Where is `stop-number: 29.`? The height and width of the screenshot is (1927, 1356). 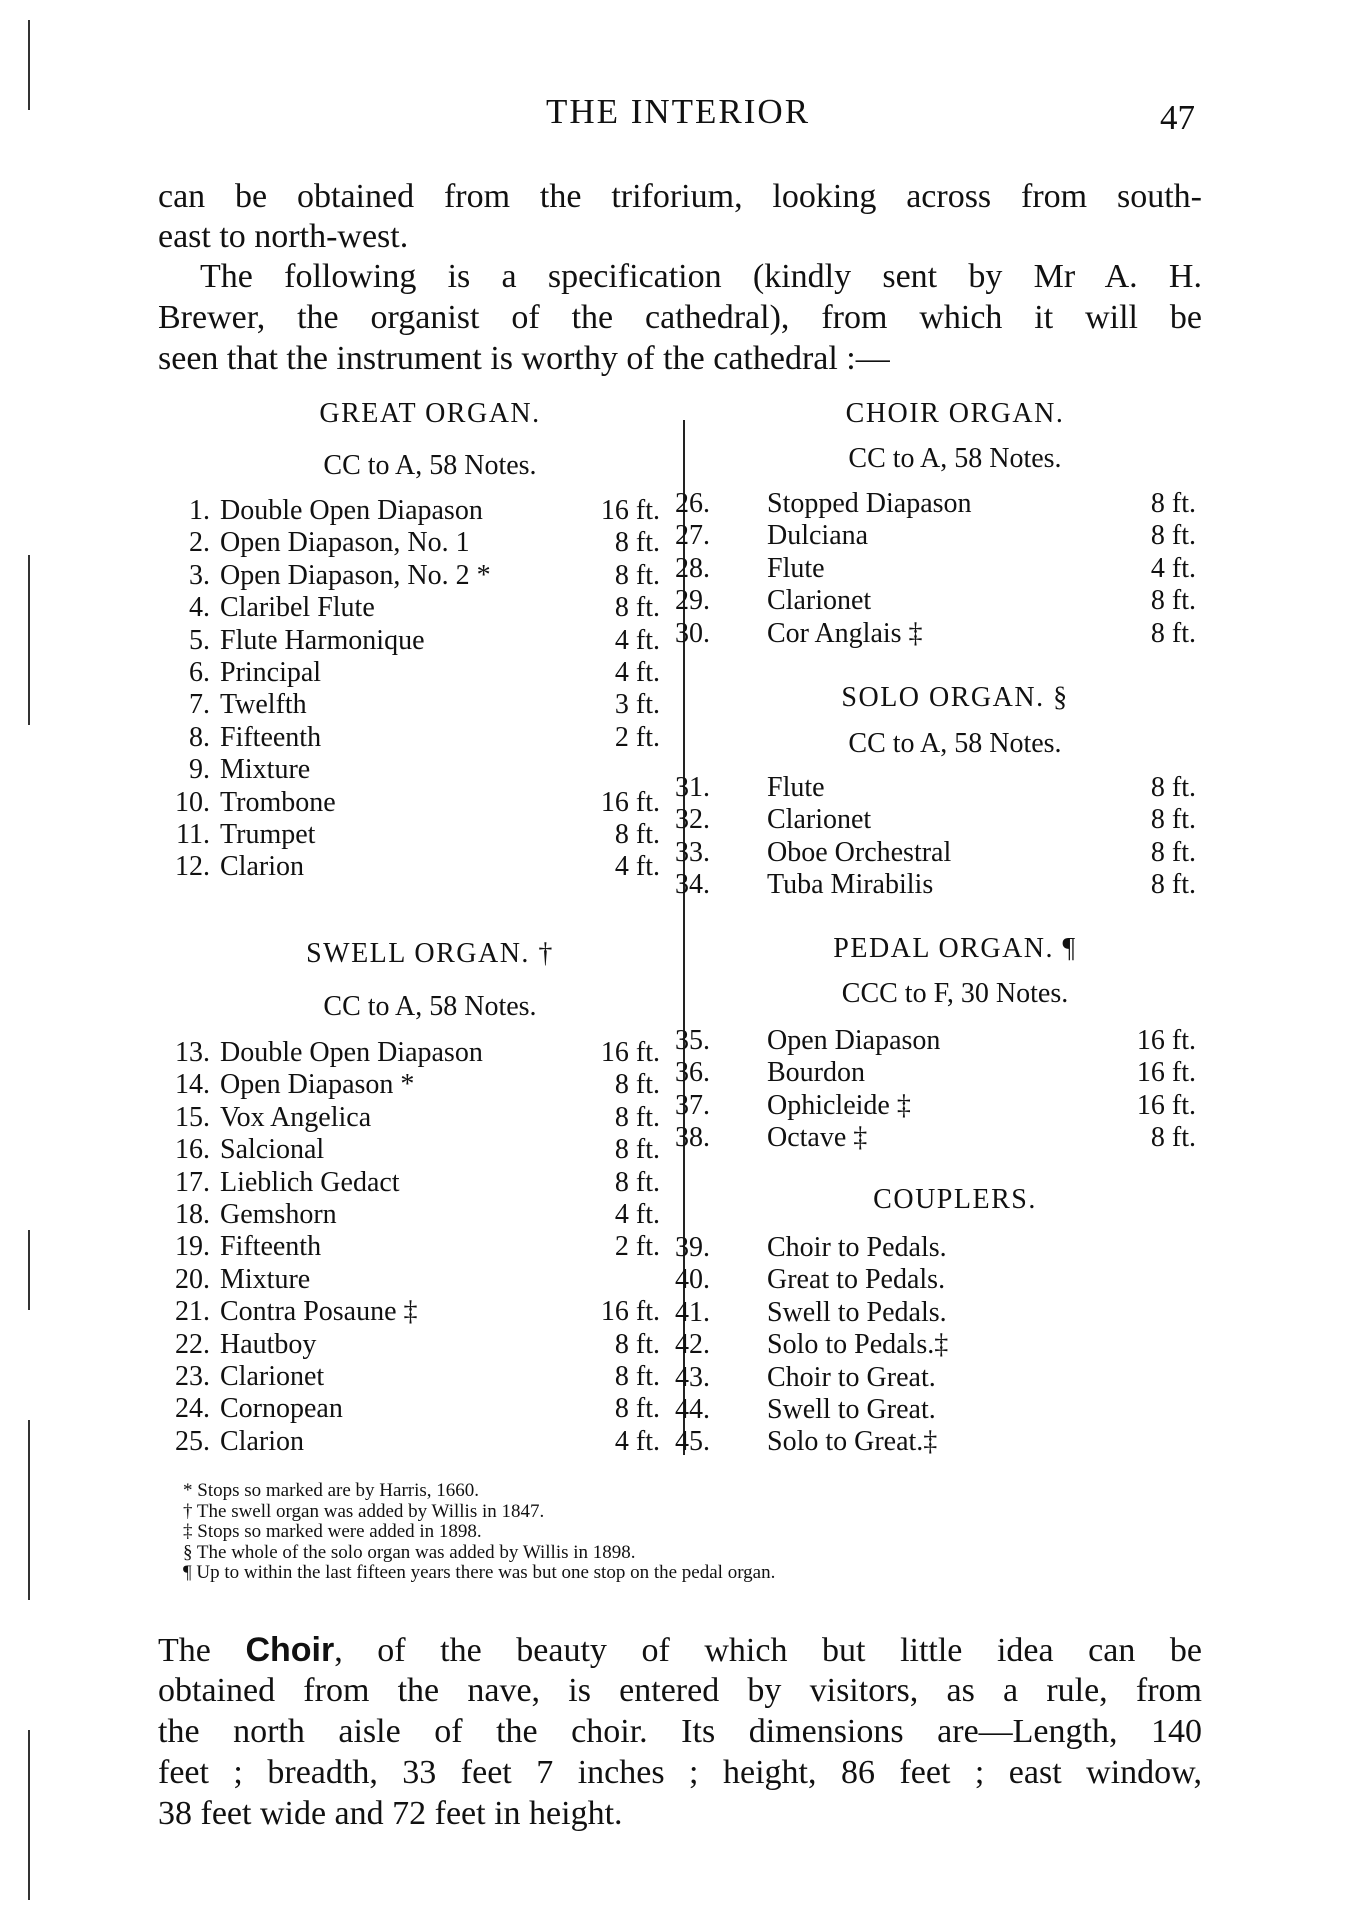
stop-number: 29. is located at coordinates (692, 601).